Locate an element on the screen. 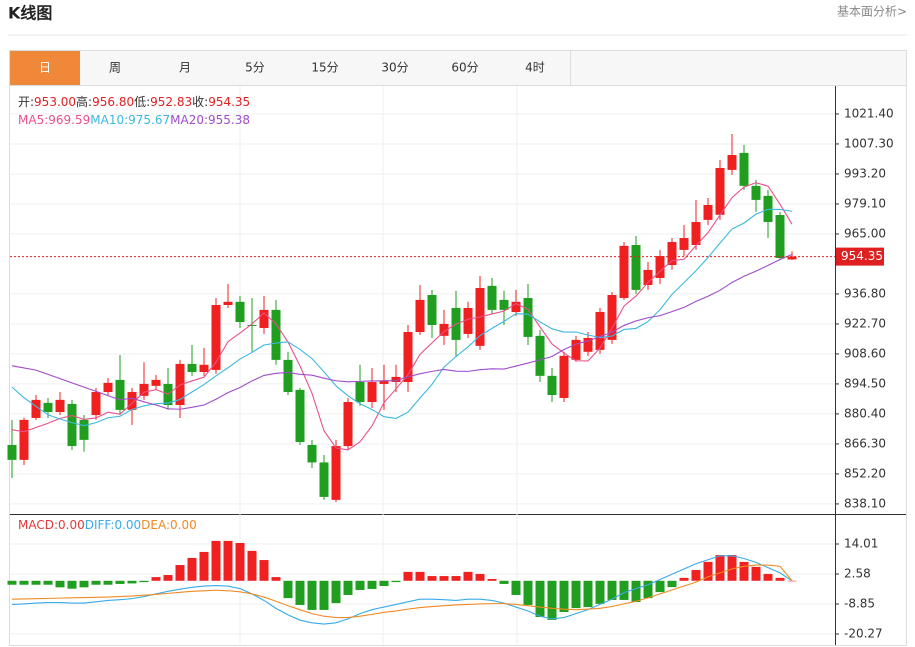 The height and width of the screenshot is (647, 915). legend-name: 收: is located at coordinates (200, 102).